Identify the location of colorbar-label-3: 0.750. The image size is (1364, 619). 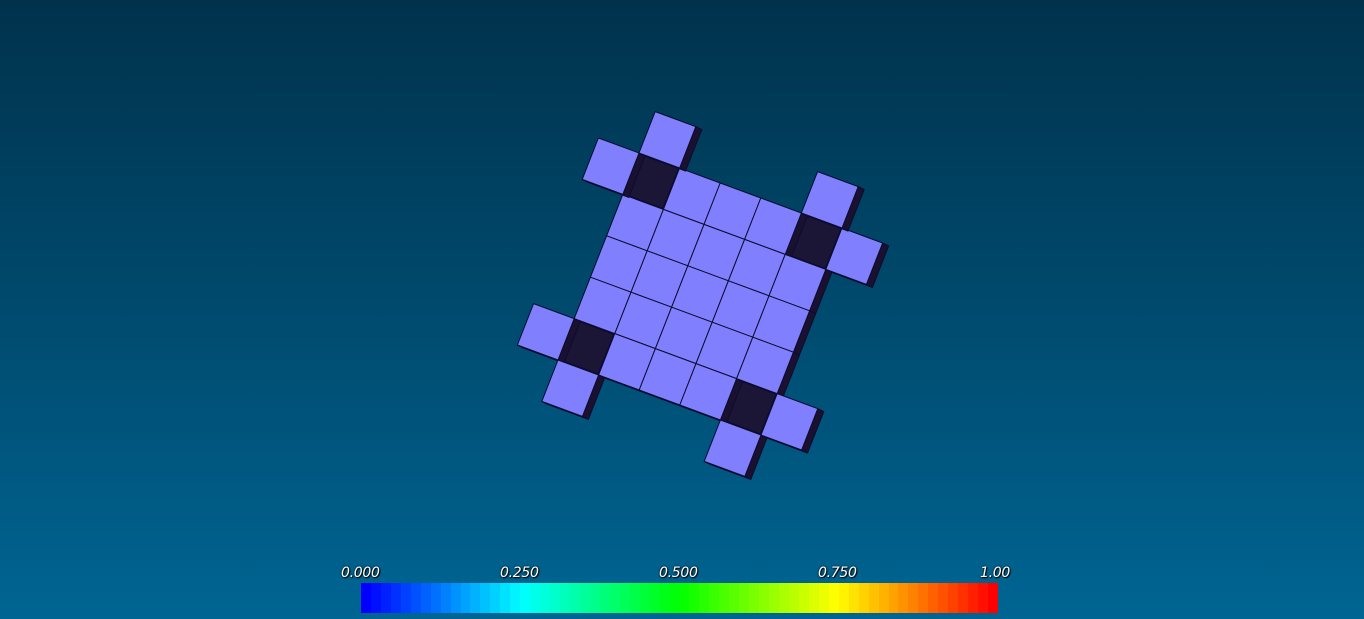
(837, 573).